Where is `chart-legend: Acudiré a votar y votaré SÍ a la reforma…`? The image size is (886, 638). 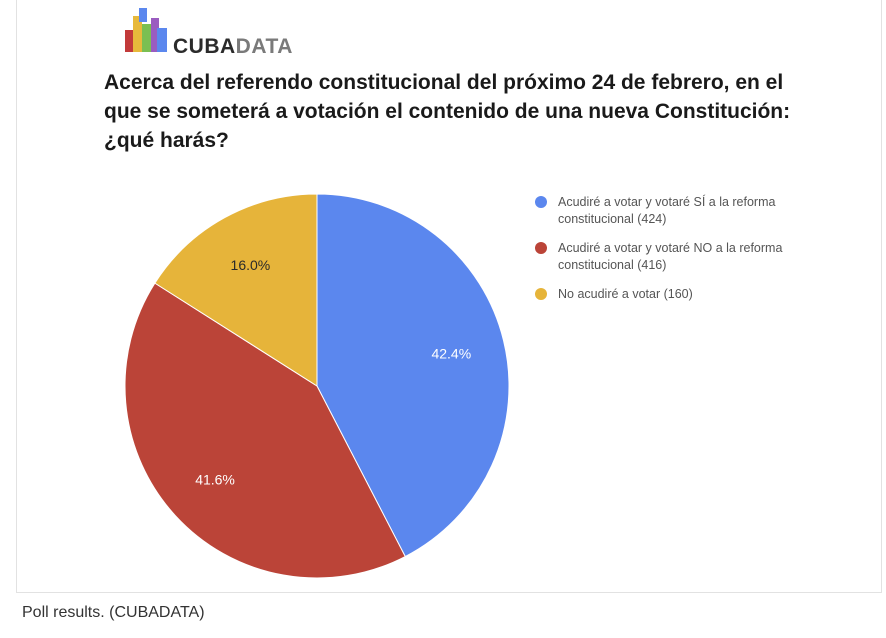 chart-legend: Acudiré a votar y votaré SÍ a la reforma… is located at coordinates (664, 254).